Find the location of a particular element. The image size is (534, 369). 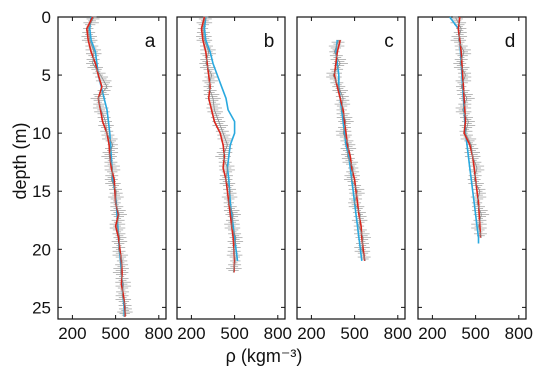

series-line-blue is located at coordinates (349, 150).